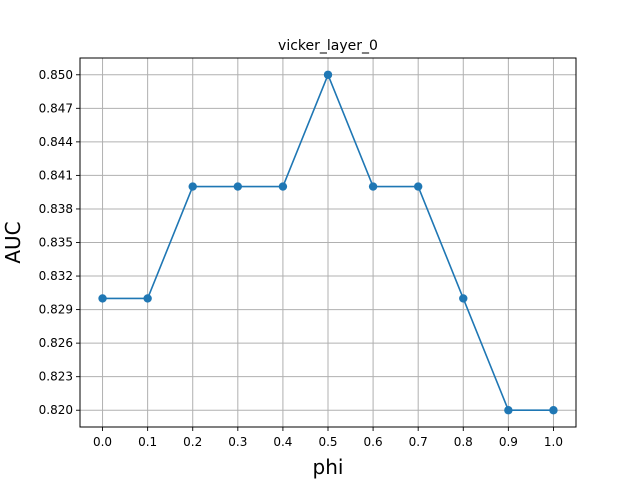 This screenshot has height=480, width=640. Describe the element at coordinates (463, 442) in the screenshot. I see `x-tick-label: 0.8` at that location.